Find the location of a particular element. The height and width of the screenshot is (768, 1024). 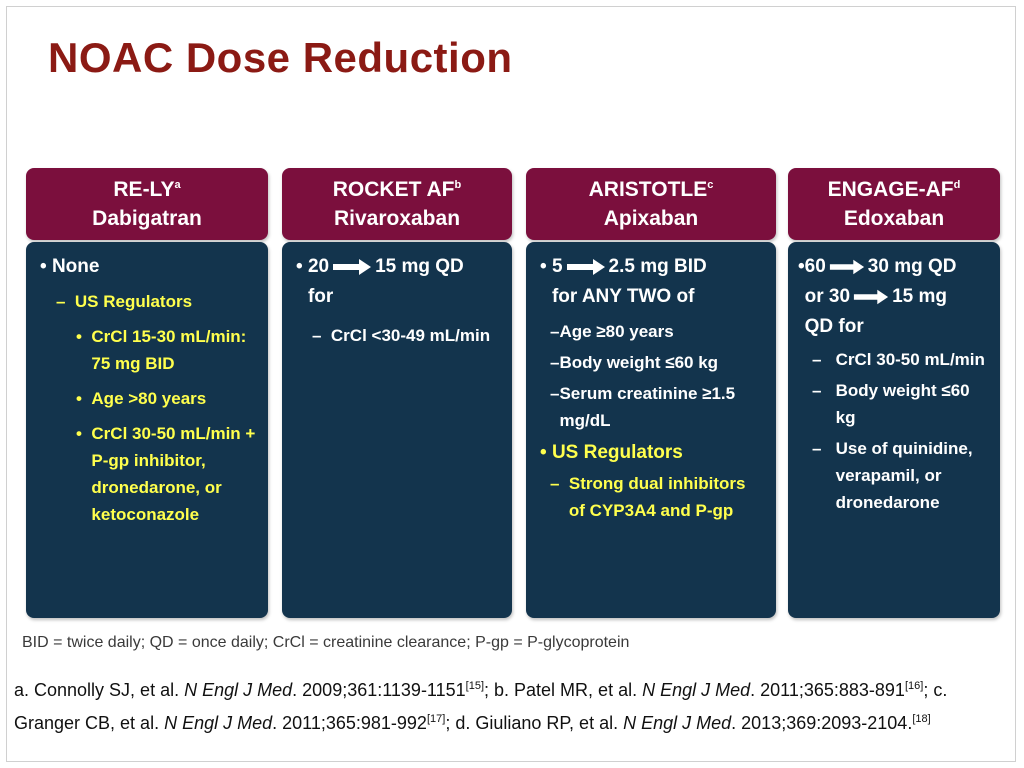

trial-name: ENGAGE-AF is located at coordinates (890, 189).